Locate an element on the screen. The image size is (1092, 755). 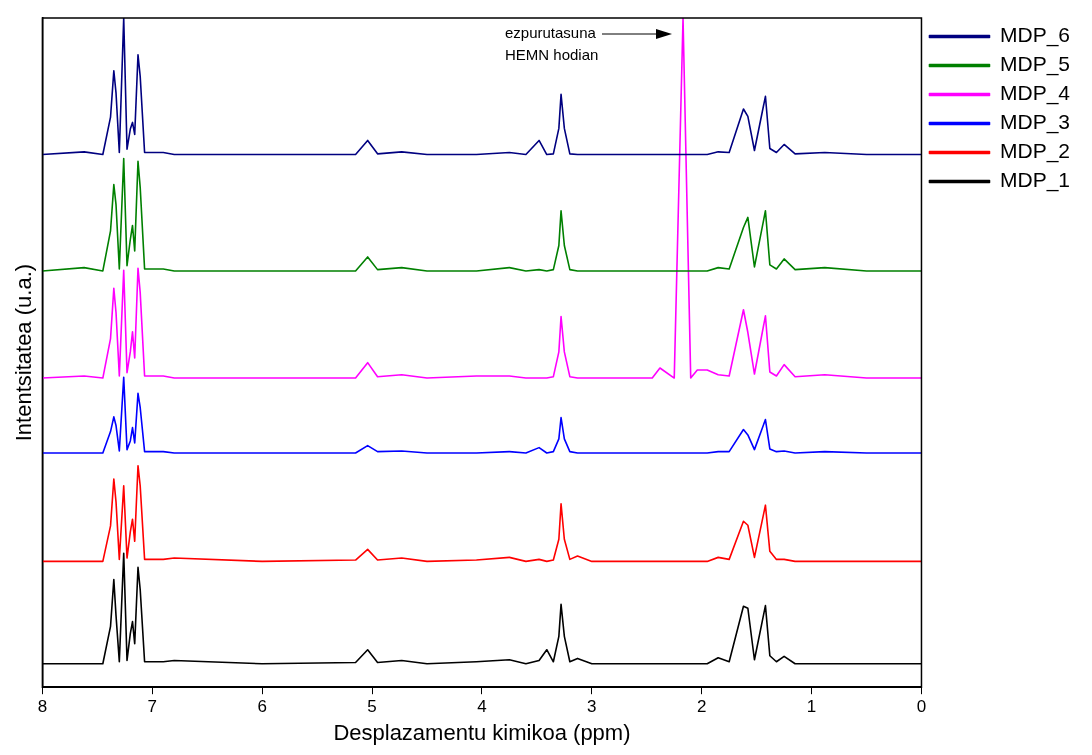
x-tick-label: 0 is located at coordinates (921, 707).